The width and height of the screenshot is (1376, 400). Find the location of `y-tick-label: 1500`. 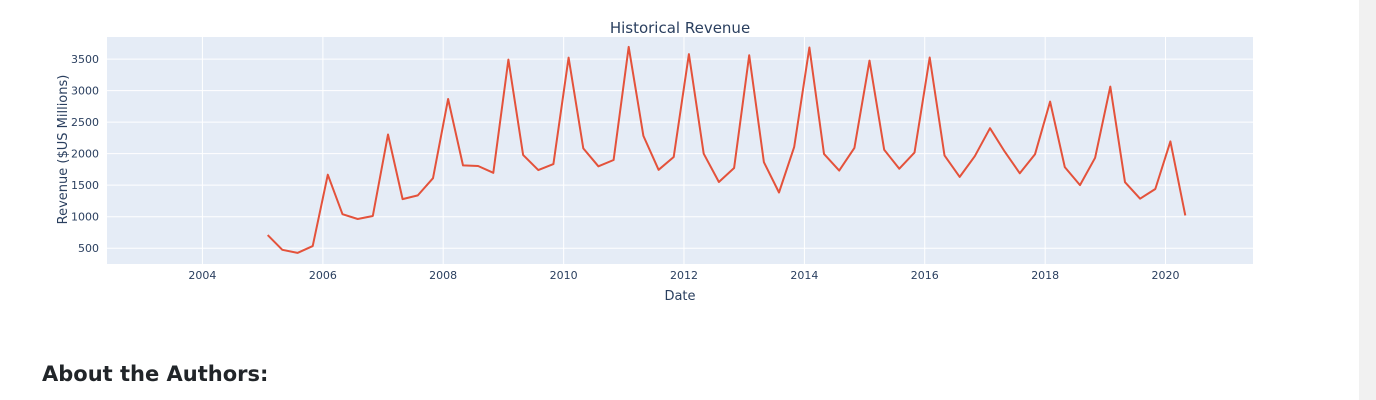

y-tick-label: 1500 is located at coordinates (85, 185).